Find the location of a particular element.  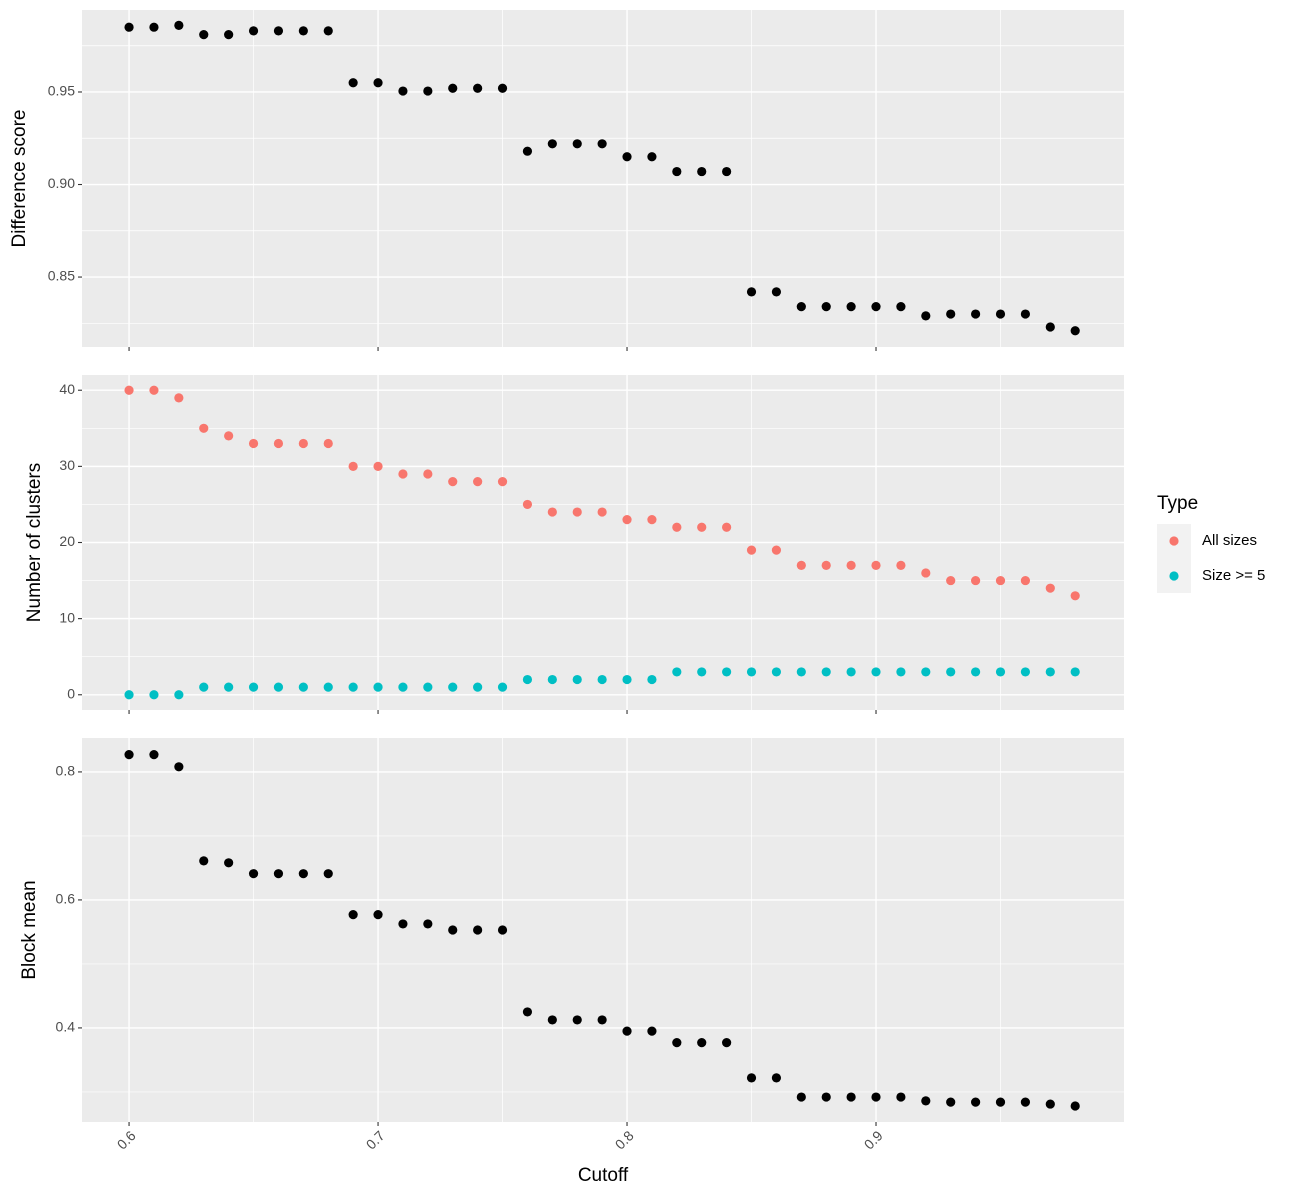

y-tick-label: 0.95 is located at coordinates (61, 91).